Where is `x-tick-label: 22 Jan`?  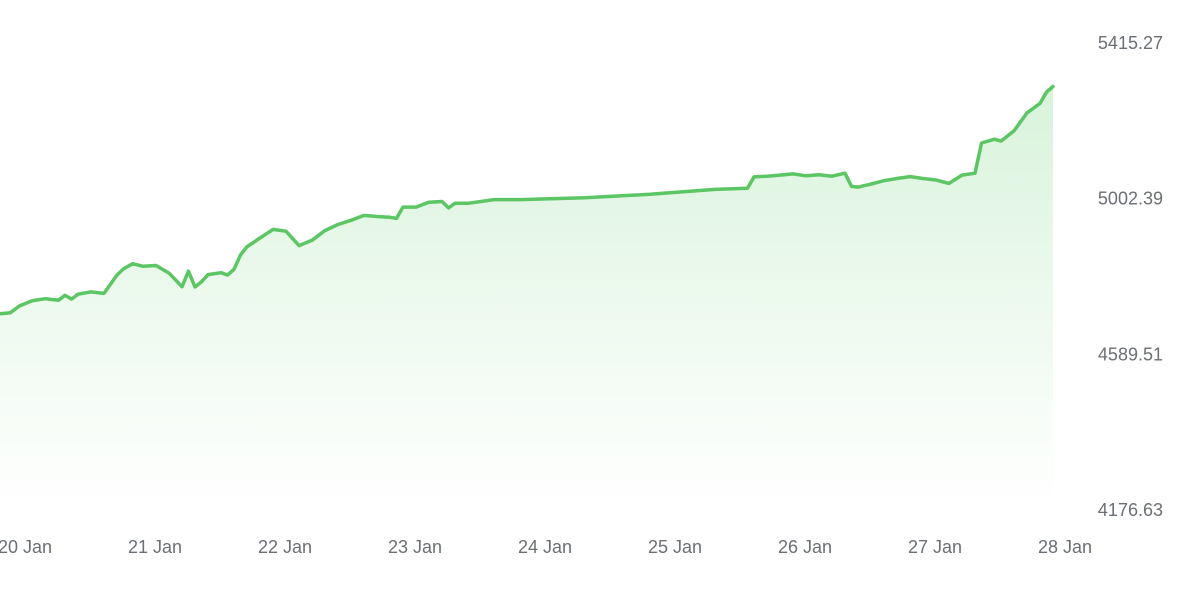 x-tick-label: 22 Jan is located at coordinates (285, 547).